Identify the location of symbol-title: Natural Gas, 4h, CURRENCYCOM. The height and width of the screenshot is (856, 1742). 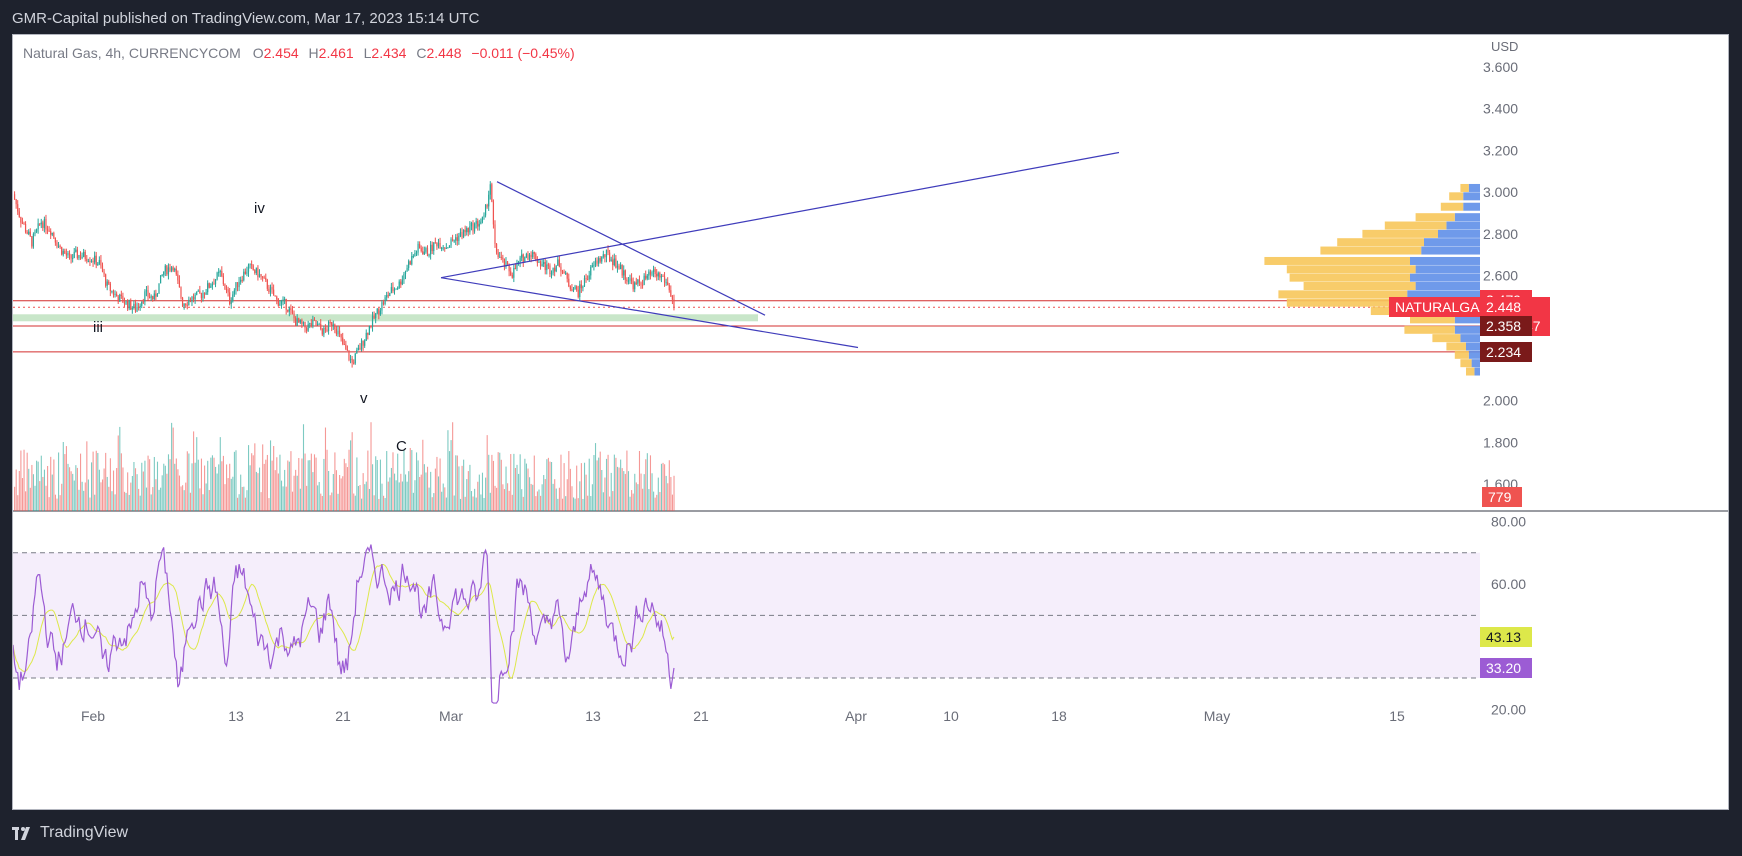
(132, 53).